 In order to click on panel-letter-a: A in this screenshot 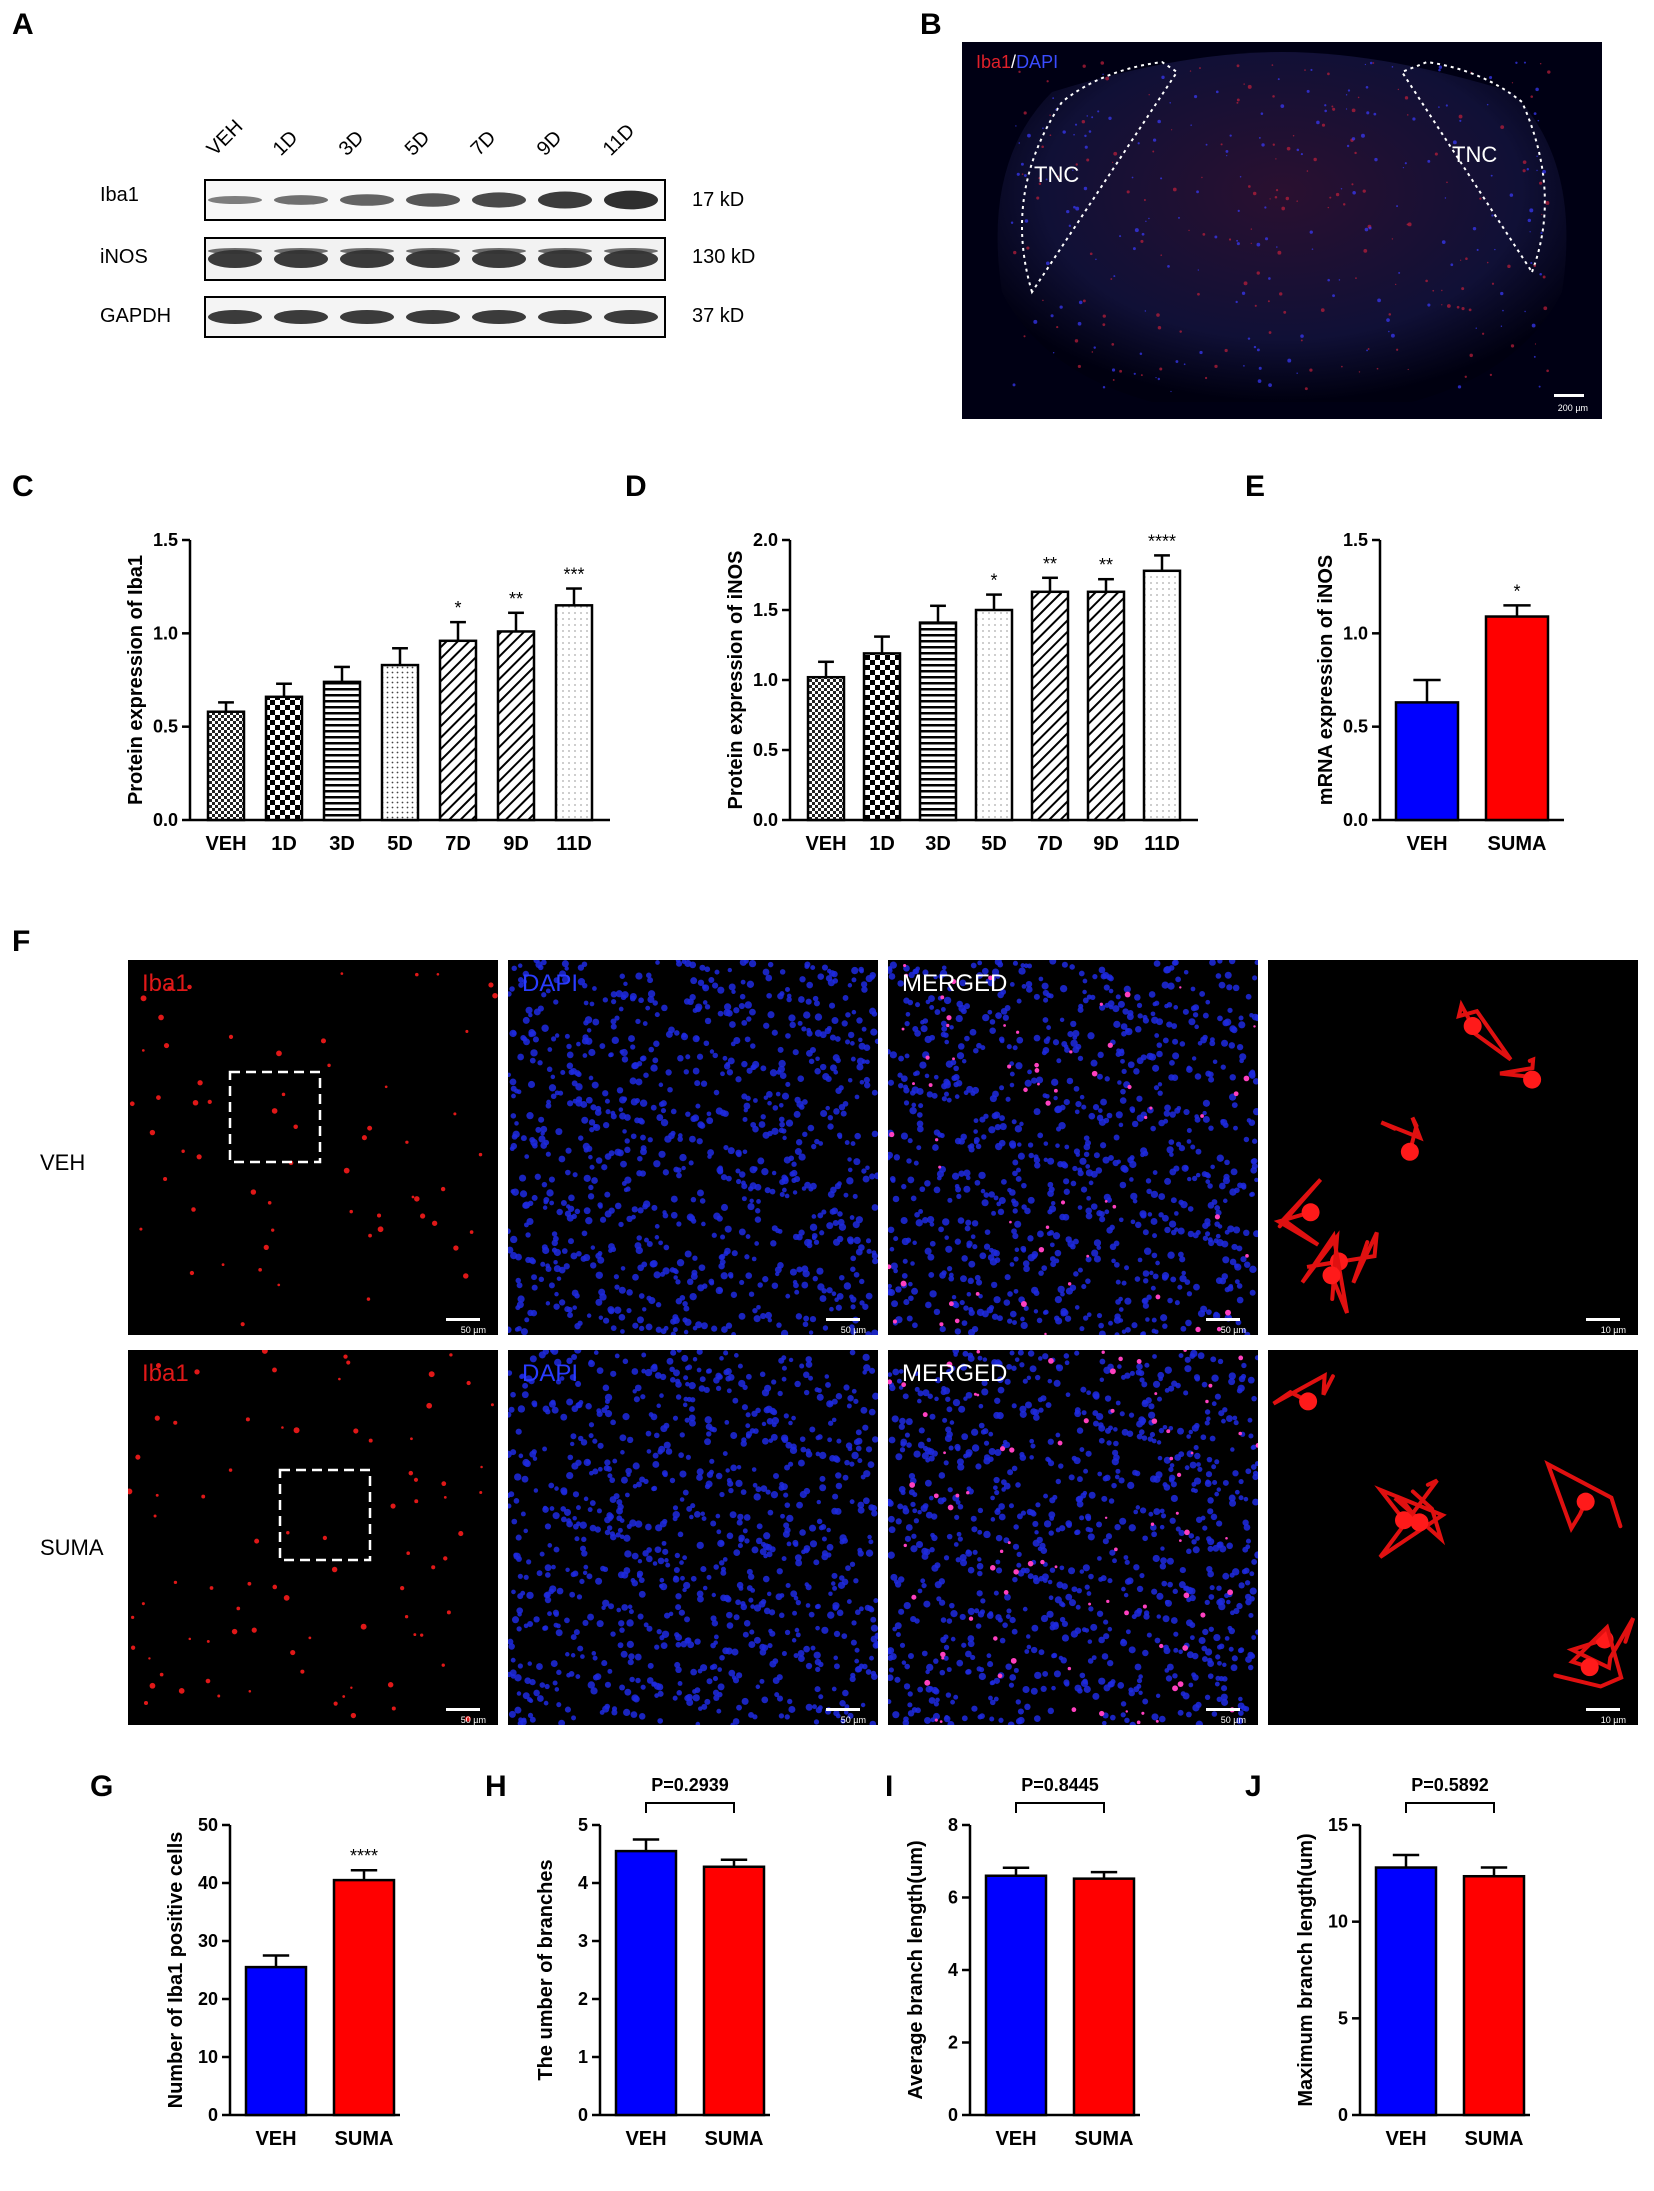, I will do `click(23, 24)`.